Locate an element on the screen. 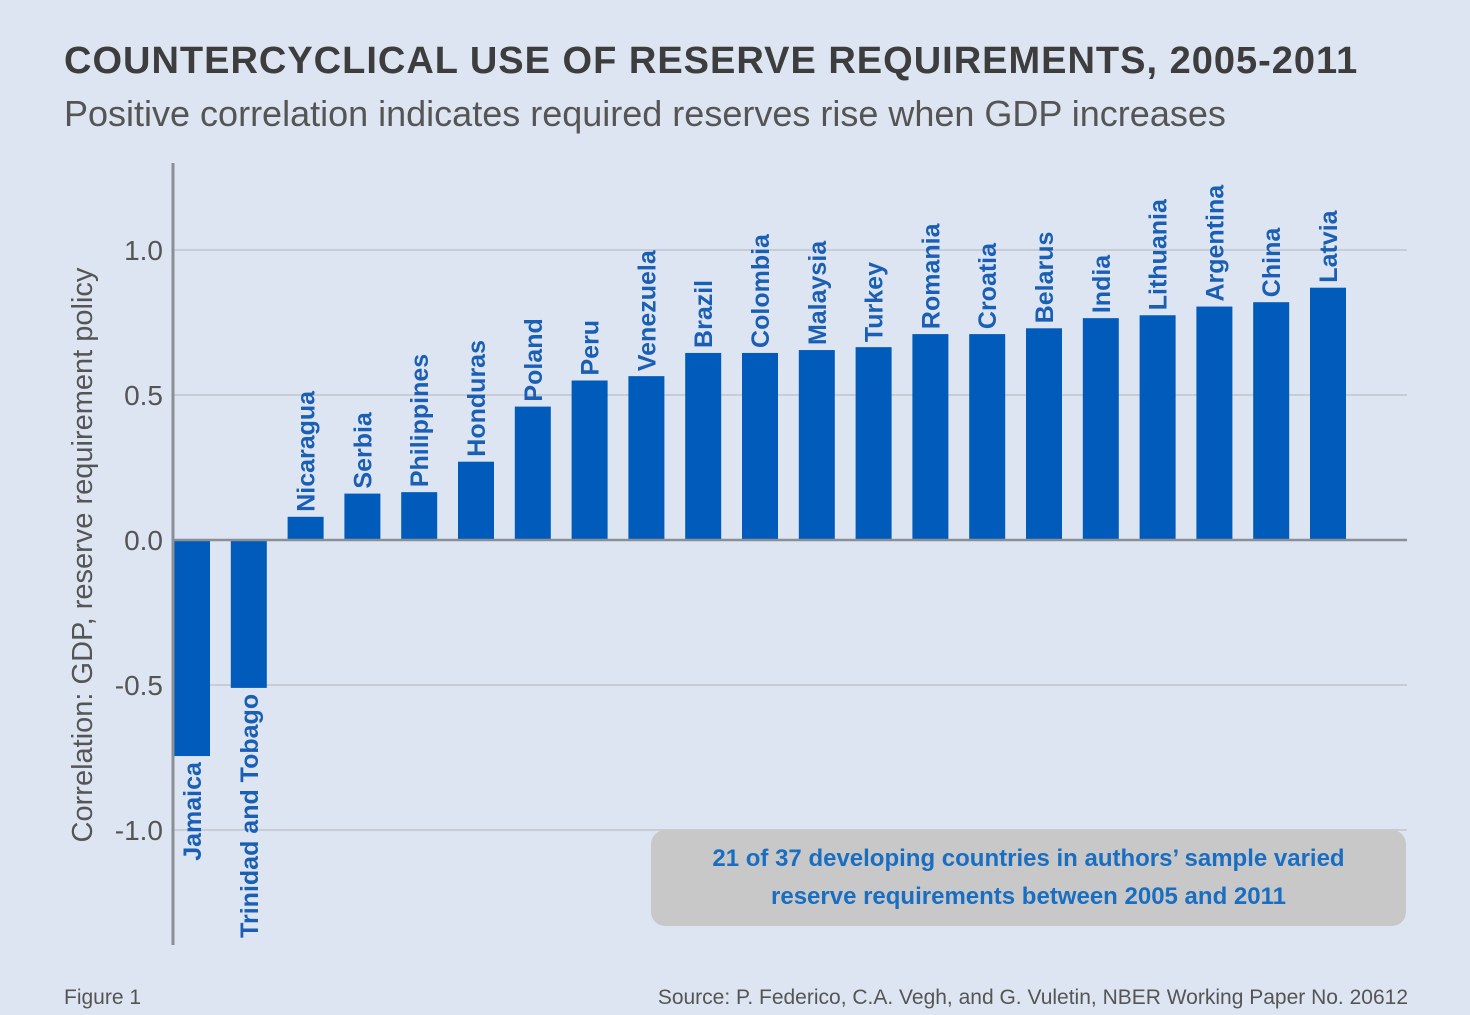  y-tick-labels: 1.0 0.5 0.0 -0.5 -1.0 is located at coordinates (139, 540).